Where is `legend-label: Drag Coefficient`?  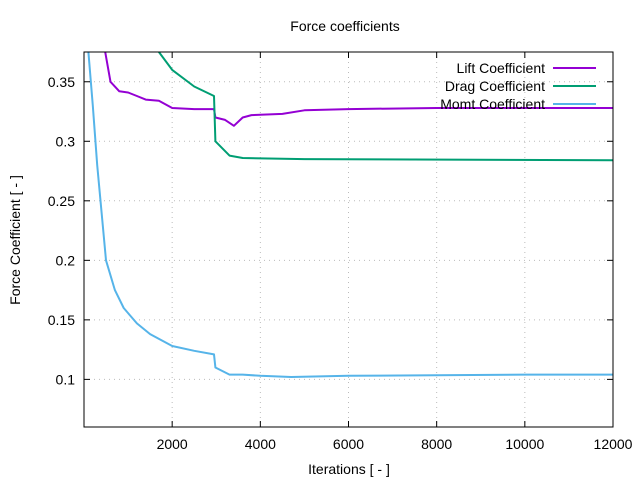
legend-label: Drag Coefficient is located at coordinates (495, 86).